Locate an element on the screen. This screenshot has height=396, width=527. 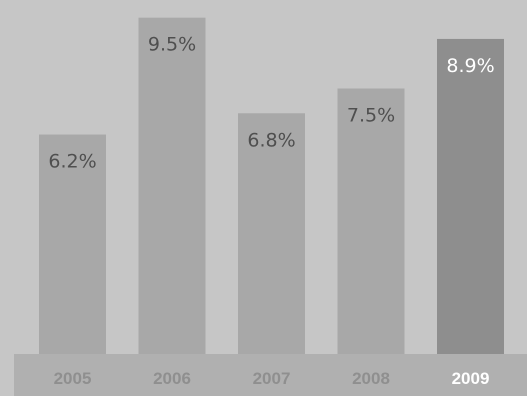
bar-2006 is located at coordinates (172, 185).